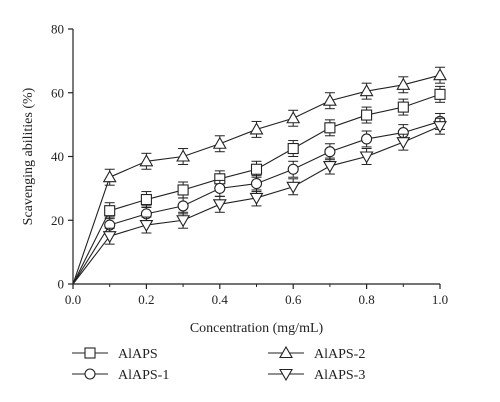 The width and height of the screenshot is (500, 402). What do you see at coordinates (57, 156) in the screenshot?
I see `y-tick-label: 40` at bounding box center [57, 156].